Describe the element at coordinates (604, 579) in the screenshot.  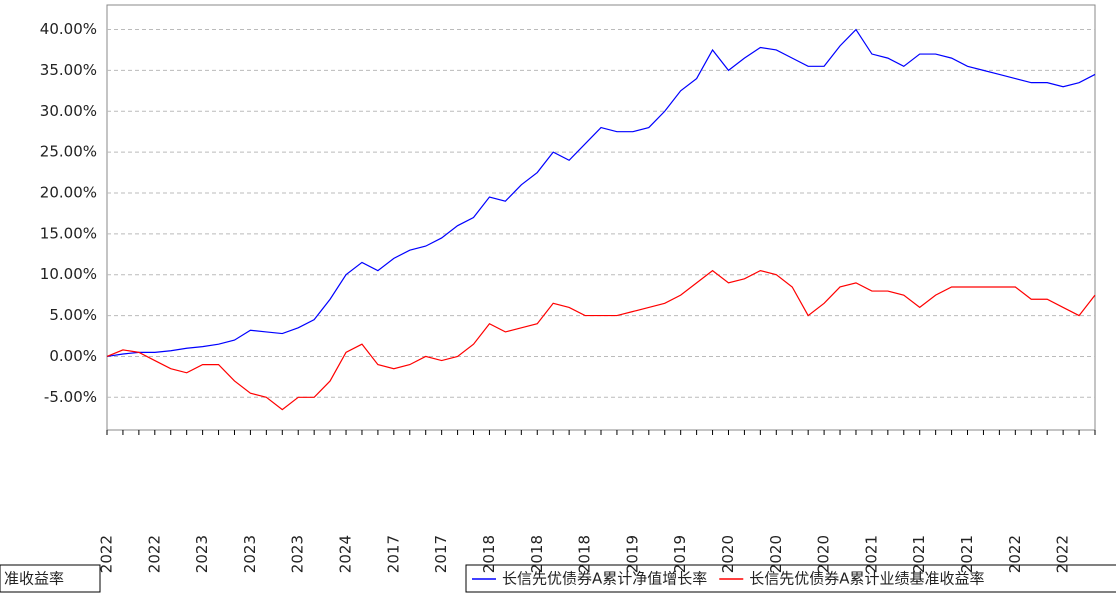
I see `legend-label: 长信先优债券A累计净值增长率` at that location.